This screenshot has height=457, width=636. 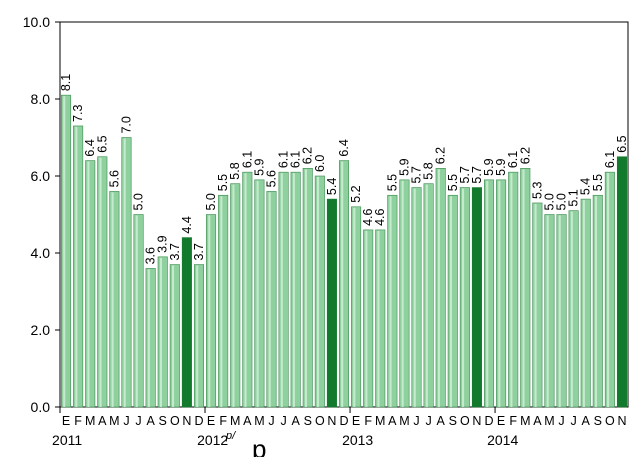 What do you see at coordinates (537, 190) in the screenshot?
I see `data-label: 5.3` at bounding box center [537, 190].